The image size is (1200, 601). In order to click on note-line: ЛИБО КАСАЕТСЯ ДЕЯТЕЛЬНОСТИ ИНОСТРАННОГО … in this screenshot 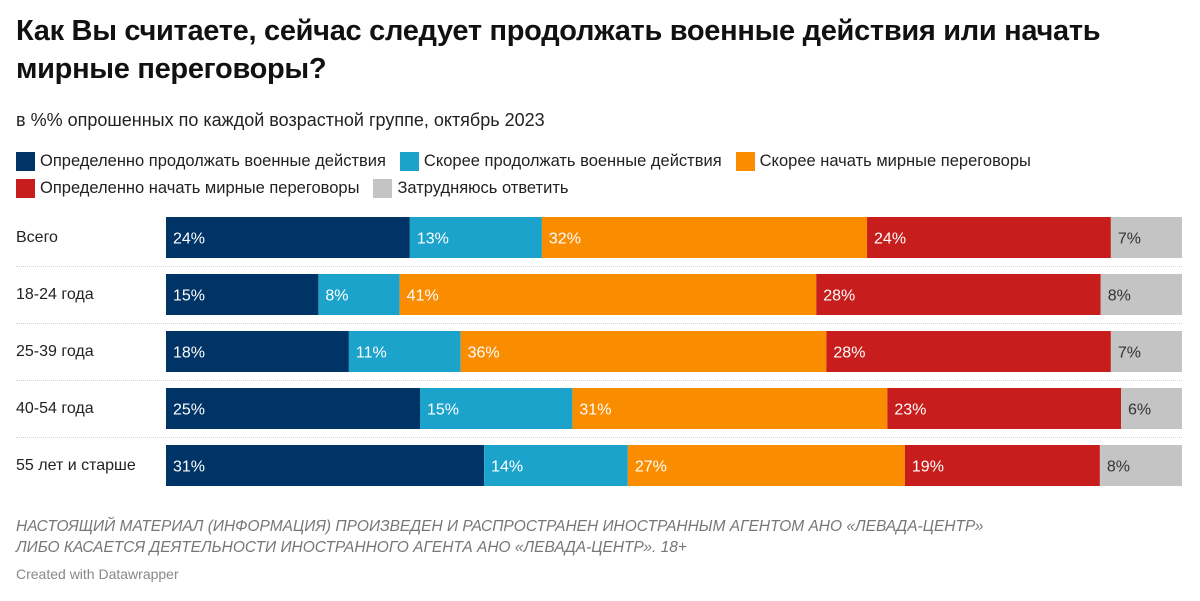, I will do `click(351, 547)`.